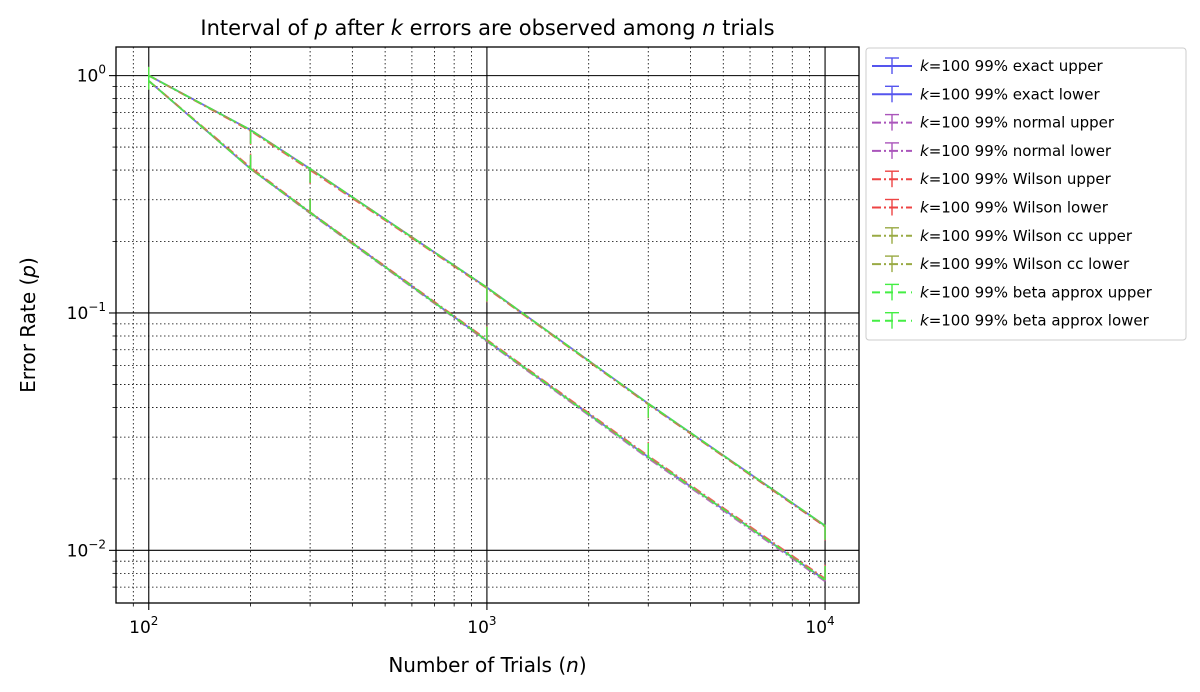 The width and height of the screenshot is (1200, 692). Describe the element at coordinates (86, 549) in the screenshot. I see `y-tick-label: 10⁻²` at that location.